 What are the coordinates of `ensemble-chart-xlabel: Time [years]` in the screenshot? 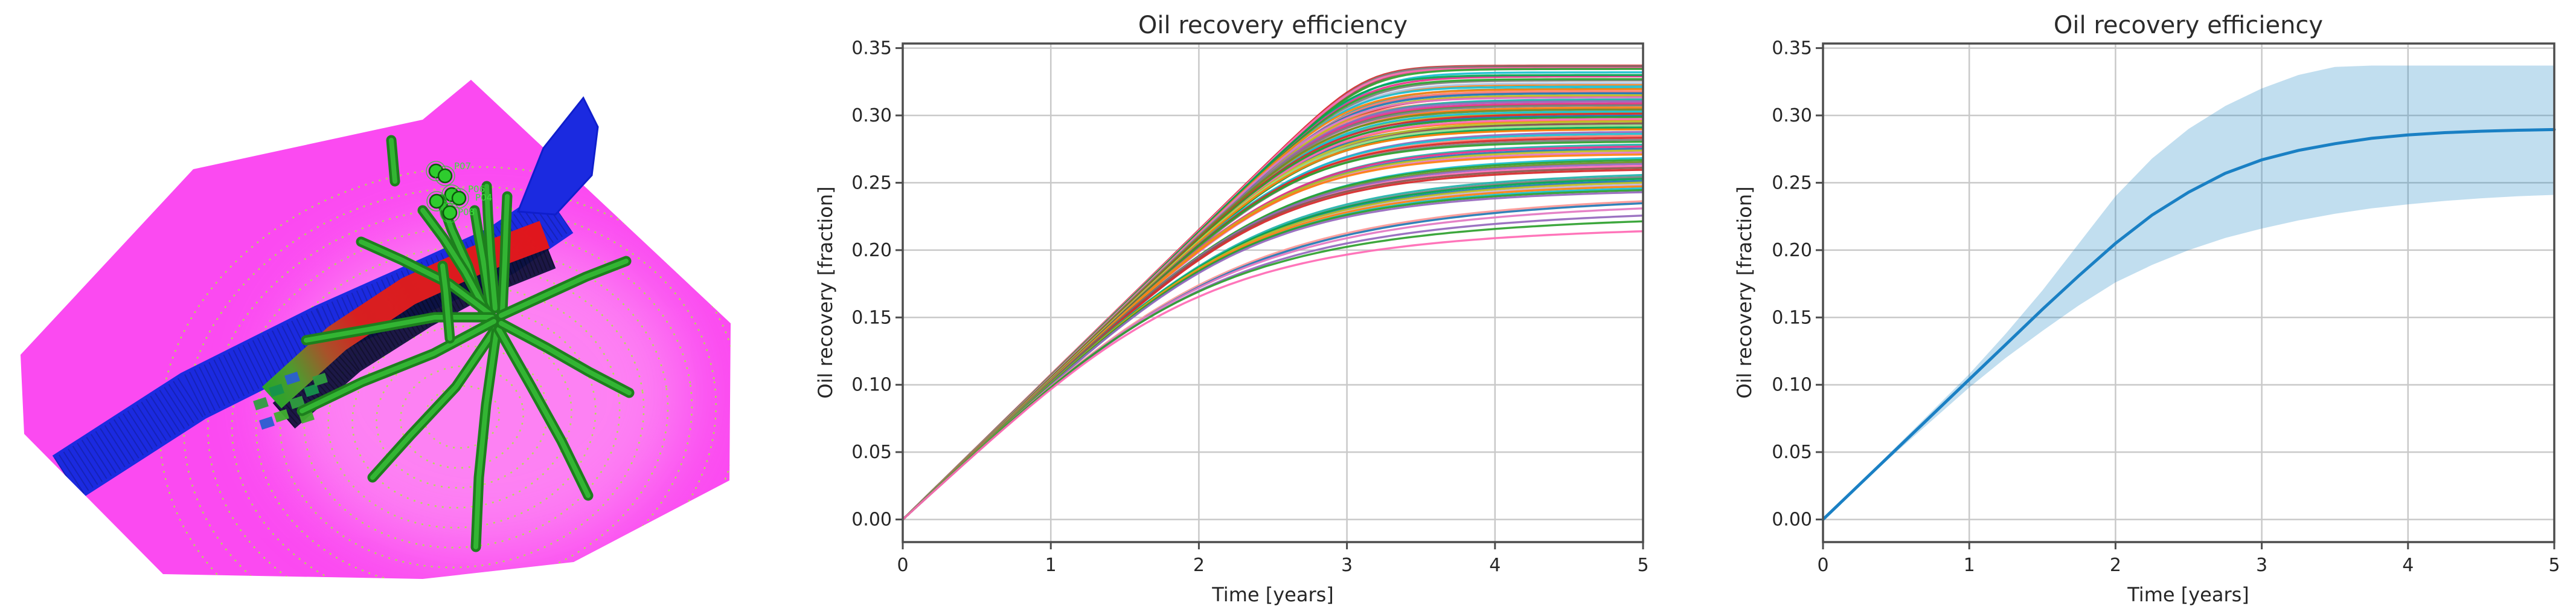 It's located at (1272, 595).